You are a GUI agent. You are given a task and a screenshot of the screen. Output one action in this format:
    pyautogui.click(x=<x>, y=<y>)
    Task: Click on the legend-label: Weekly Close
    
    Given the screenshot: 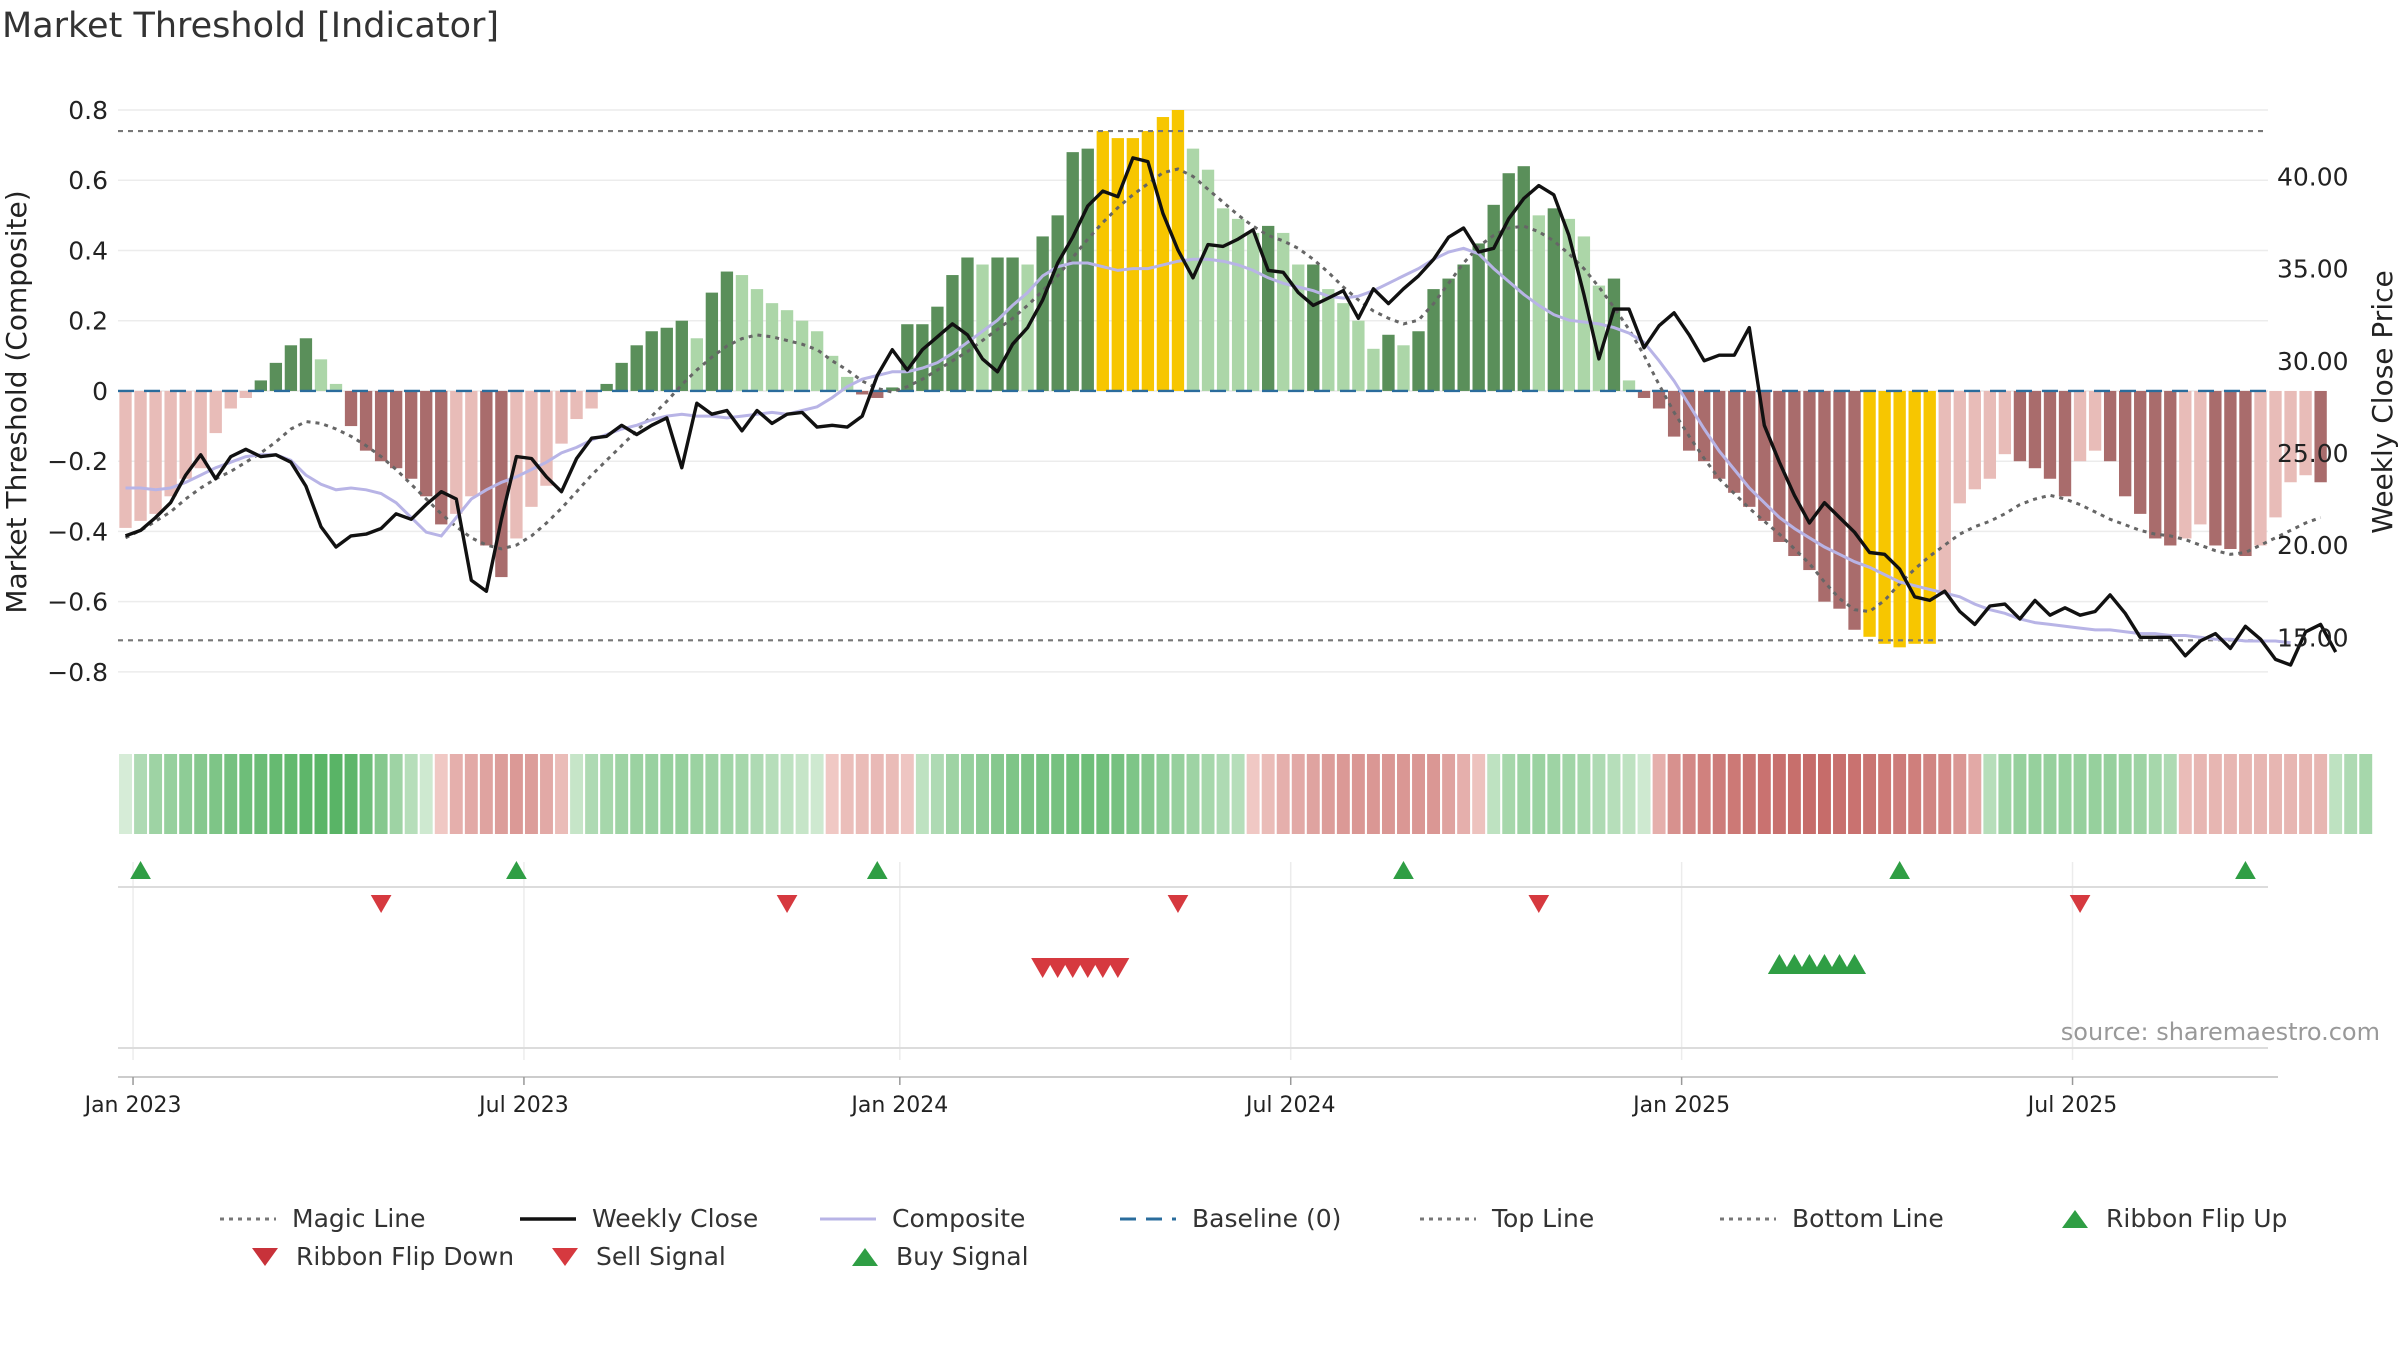 What is the action you would take?
    pyautogui.click(x=675, y=1218)
    